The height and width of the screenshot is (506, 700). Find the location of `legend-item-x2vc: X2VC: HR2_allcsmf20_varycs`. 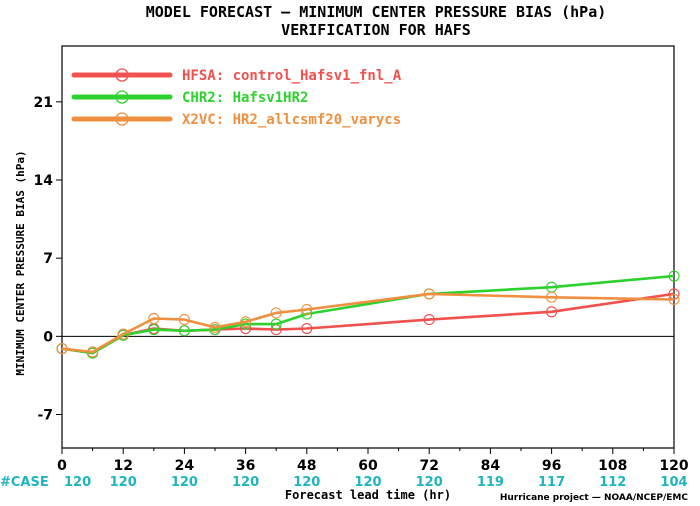

legend-item-x2vc: X2VC: HR2_allcsmf20_varycs is located at coordinates (236, 120).